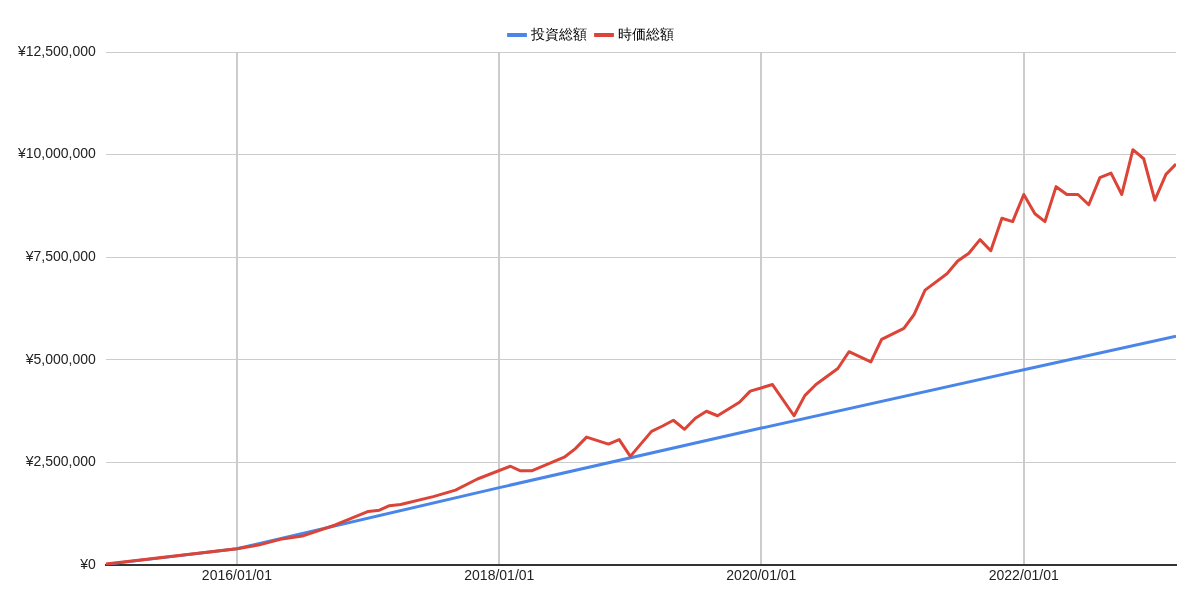 Image resolution: width=1204 pixels, height=596 pixels. I want to click on y-tick-label: ¥10,000,000, so click(57, 153).